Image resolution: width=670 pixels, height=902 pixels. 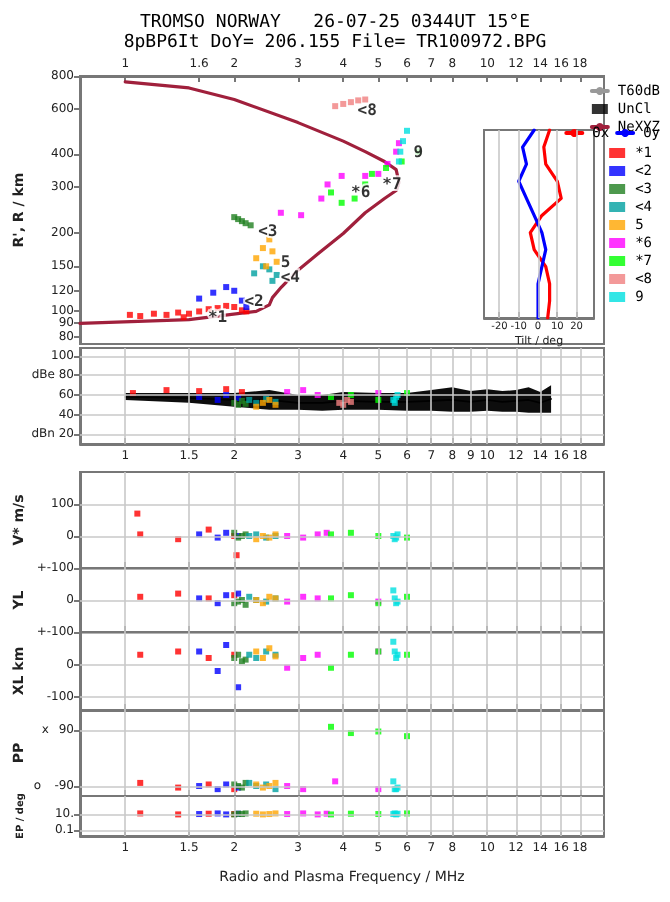 I want to click on annotation: <3, so click(x=268, y=231).